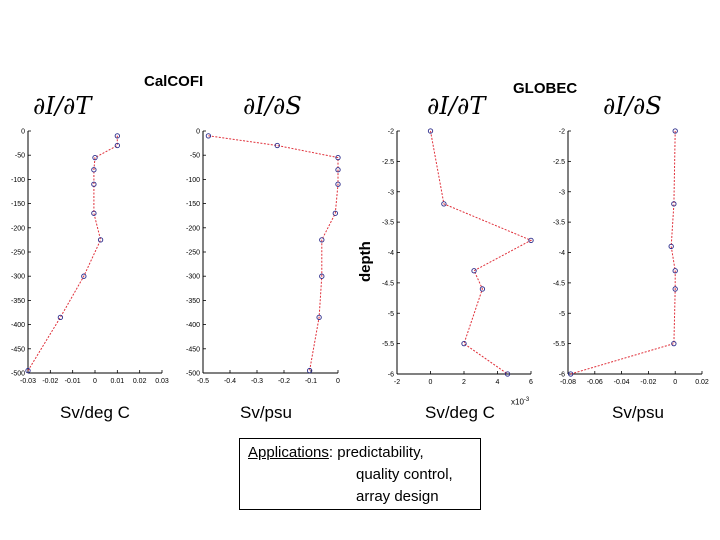  I want to click on panel-4-x-tick-label: -0.06, so click(595, 382).